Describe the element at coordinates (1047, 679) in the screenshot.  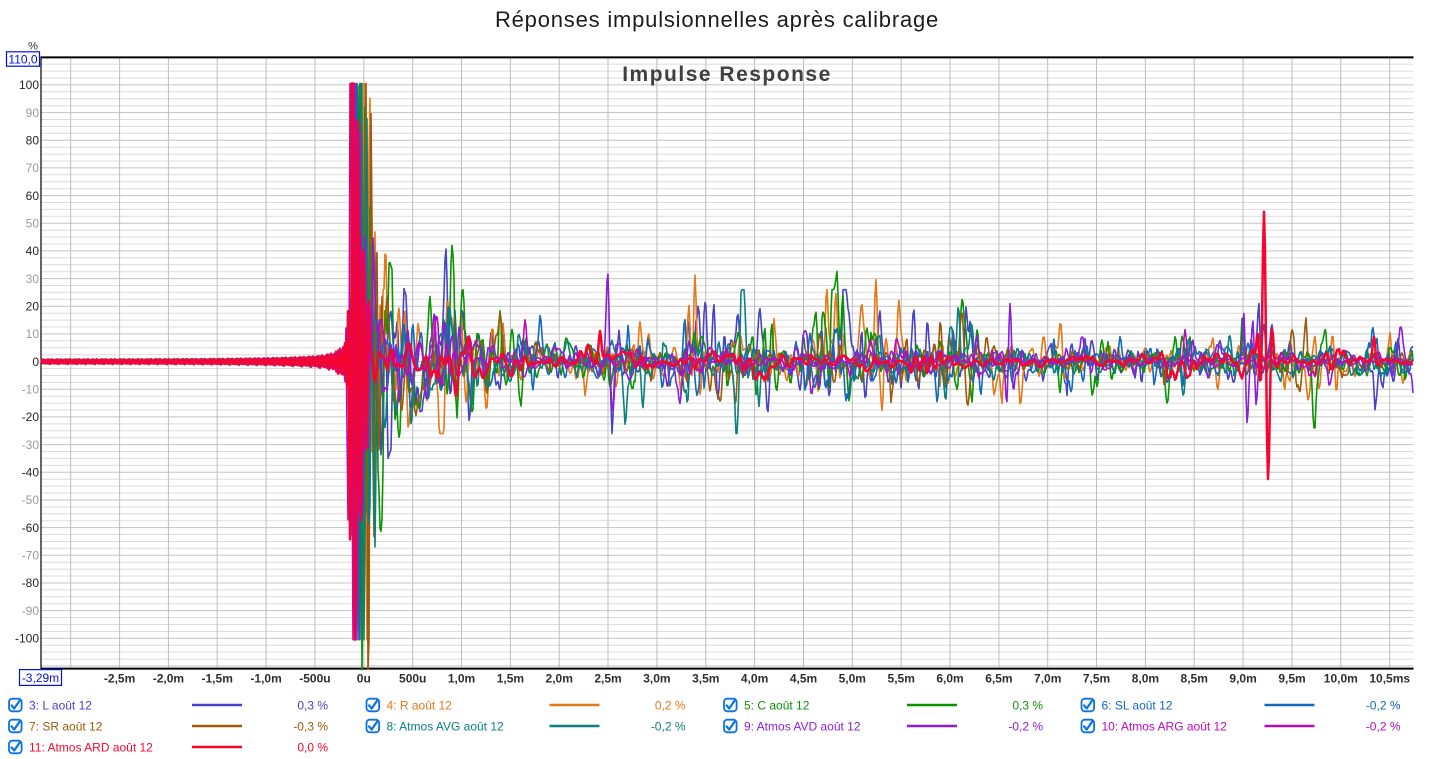
I see `svg-text: 7,0m` at that location.